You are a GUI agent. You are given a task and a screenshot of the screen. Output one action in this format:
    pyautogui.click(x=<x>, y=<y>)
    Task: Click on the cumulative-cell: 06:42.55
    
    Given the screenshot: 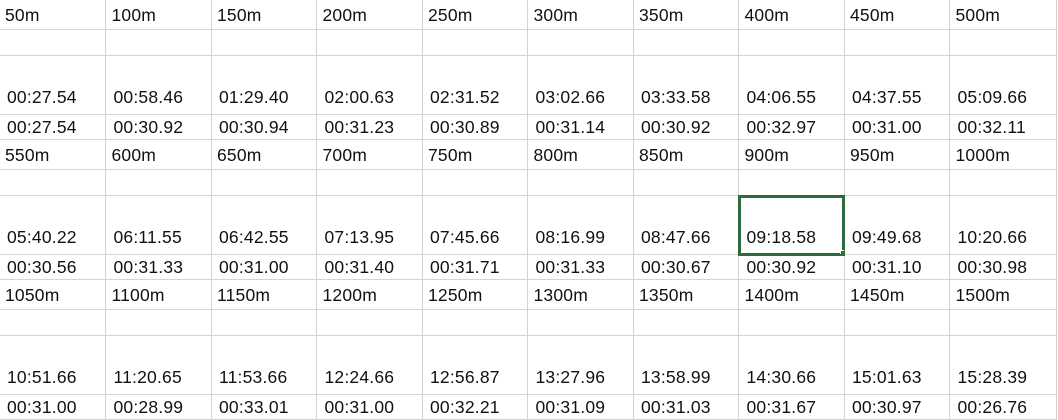 What is the action you would take?
    pyautogui.click(x=264, y=225)
    